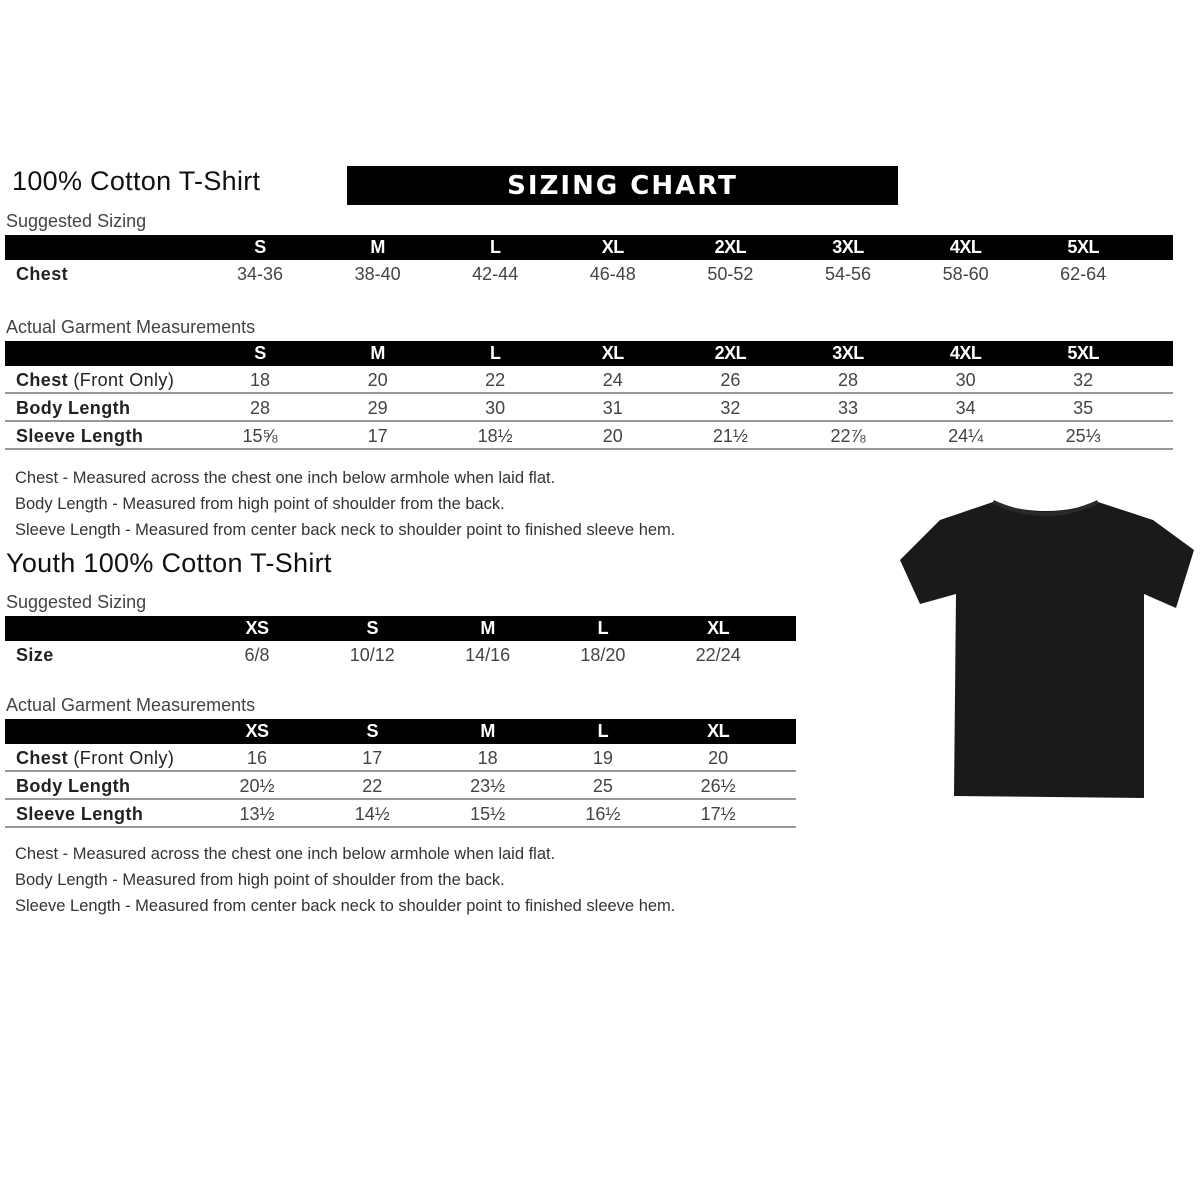 Image resolution: width=1200 pixels, height=1200 pixels. What do you see at coordinates (257, 758) in the screenshot?
I see `cell-value: 16` at bounding box center [257, 758].